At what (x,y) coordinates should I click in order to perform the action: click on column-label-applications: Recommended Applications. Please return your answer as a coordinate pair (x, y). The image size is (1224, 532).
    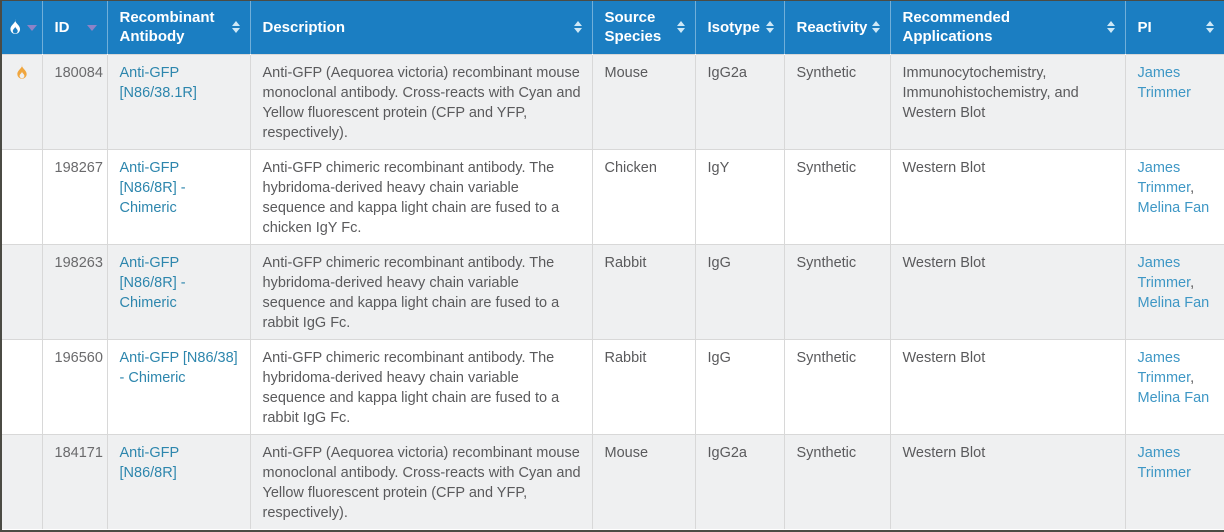
    Looking at the image, I should click on (956, 27).